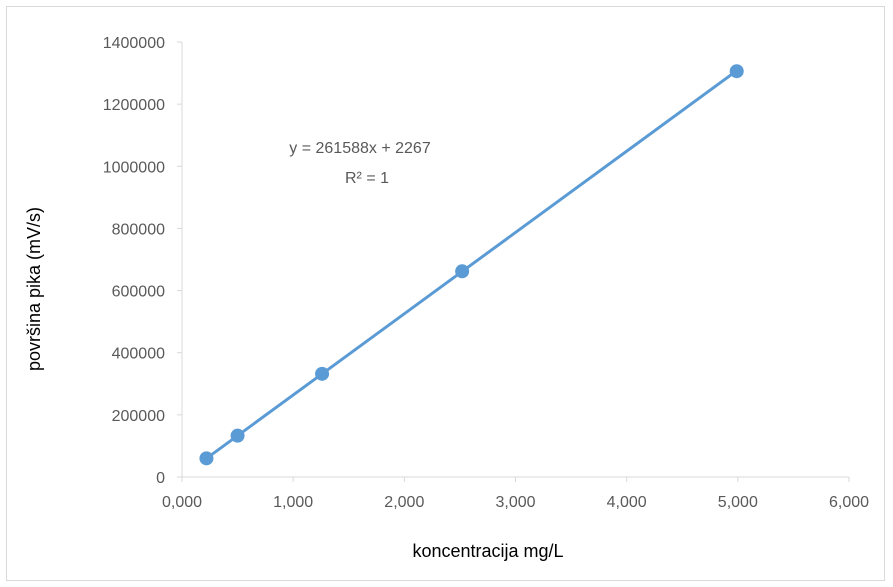 The width and height of the screenshot is (893, 587). Describe the element at coordinates (627, 502) in the screenshot. I see `x-tick-label: 4,000` at that location.